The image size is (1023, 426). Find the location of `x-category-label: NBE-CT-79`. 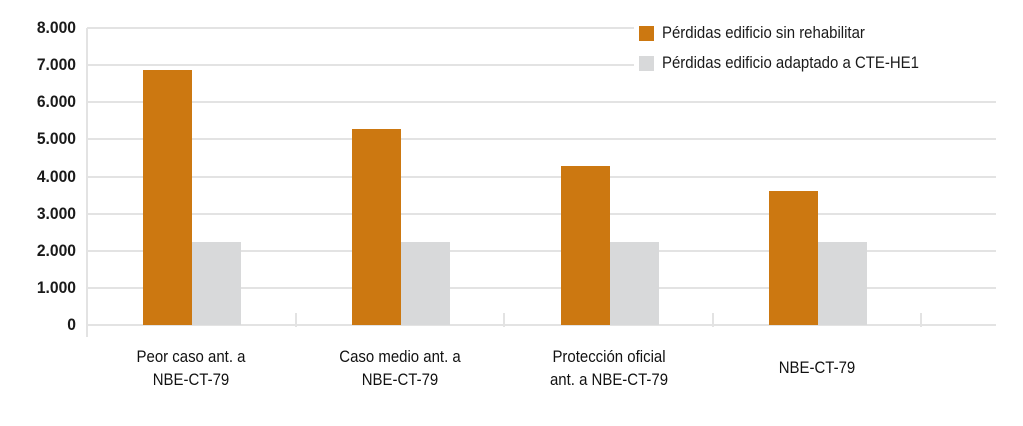

x-category-label: NBE-CT-79 is located at coordinates (817, 367).